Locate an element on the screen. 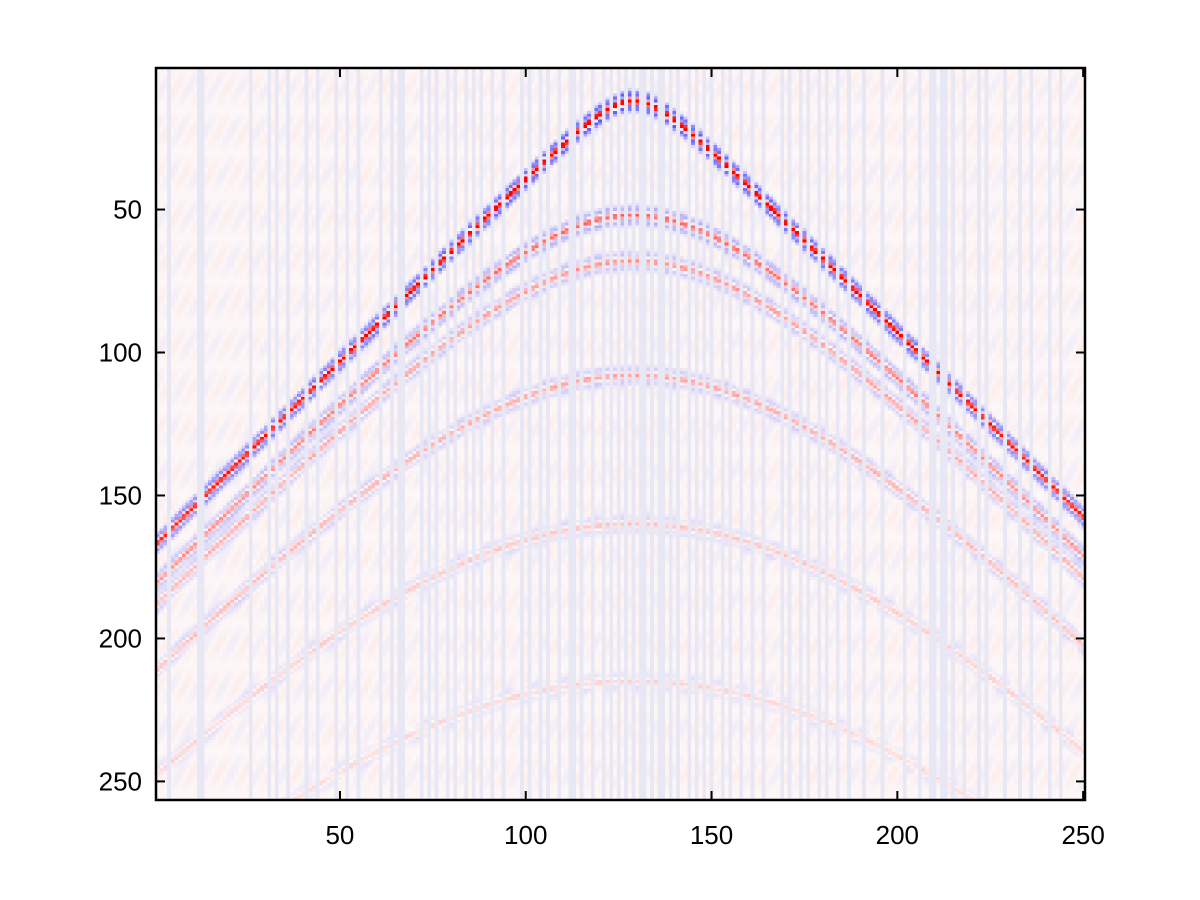 The height and width of the screenshot is (900, 1200). x-tick-label: 50 is located at coordinates (339, 835).